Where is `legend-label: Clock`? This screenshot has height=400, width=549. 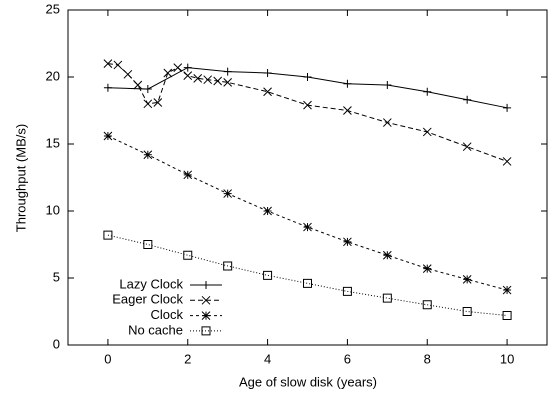
legend-label: Clock is located at coordinates (166, 314).